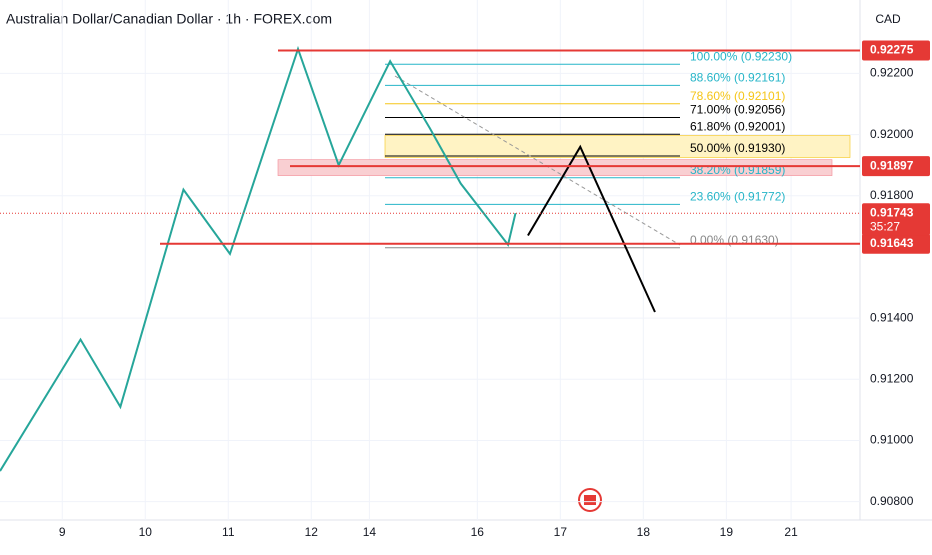  Describe the element at coordinates (892, 134) in the screenshot. I see `y-tick-label: 0.92000` at that location.